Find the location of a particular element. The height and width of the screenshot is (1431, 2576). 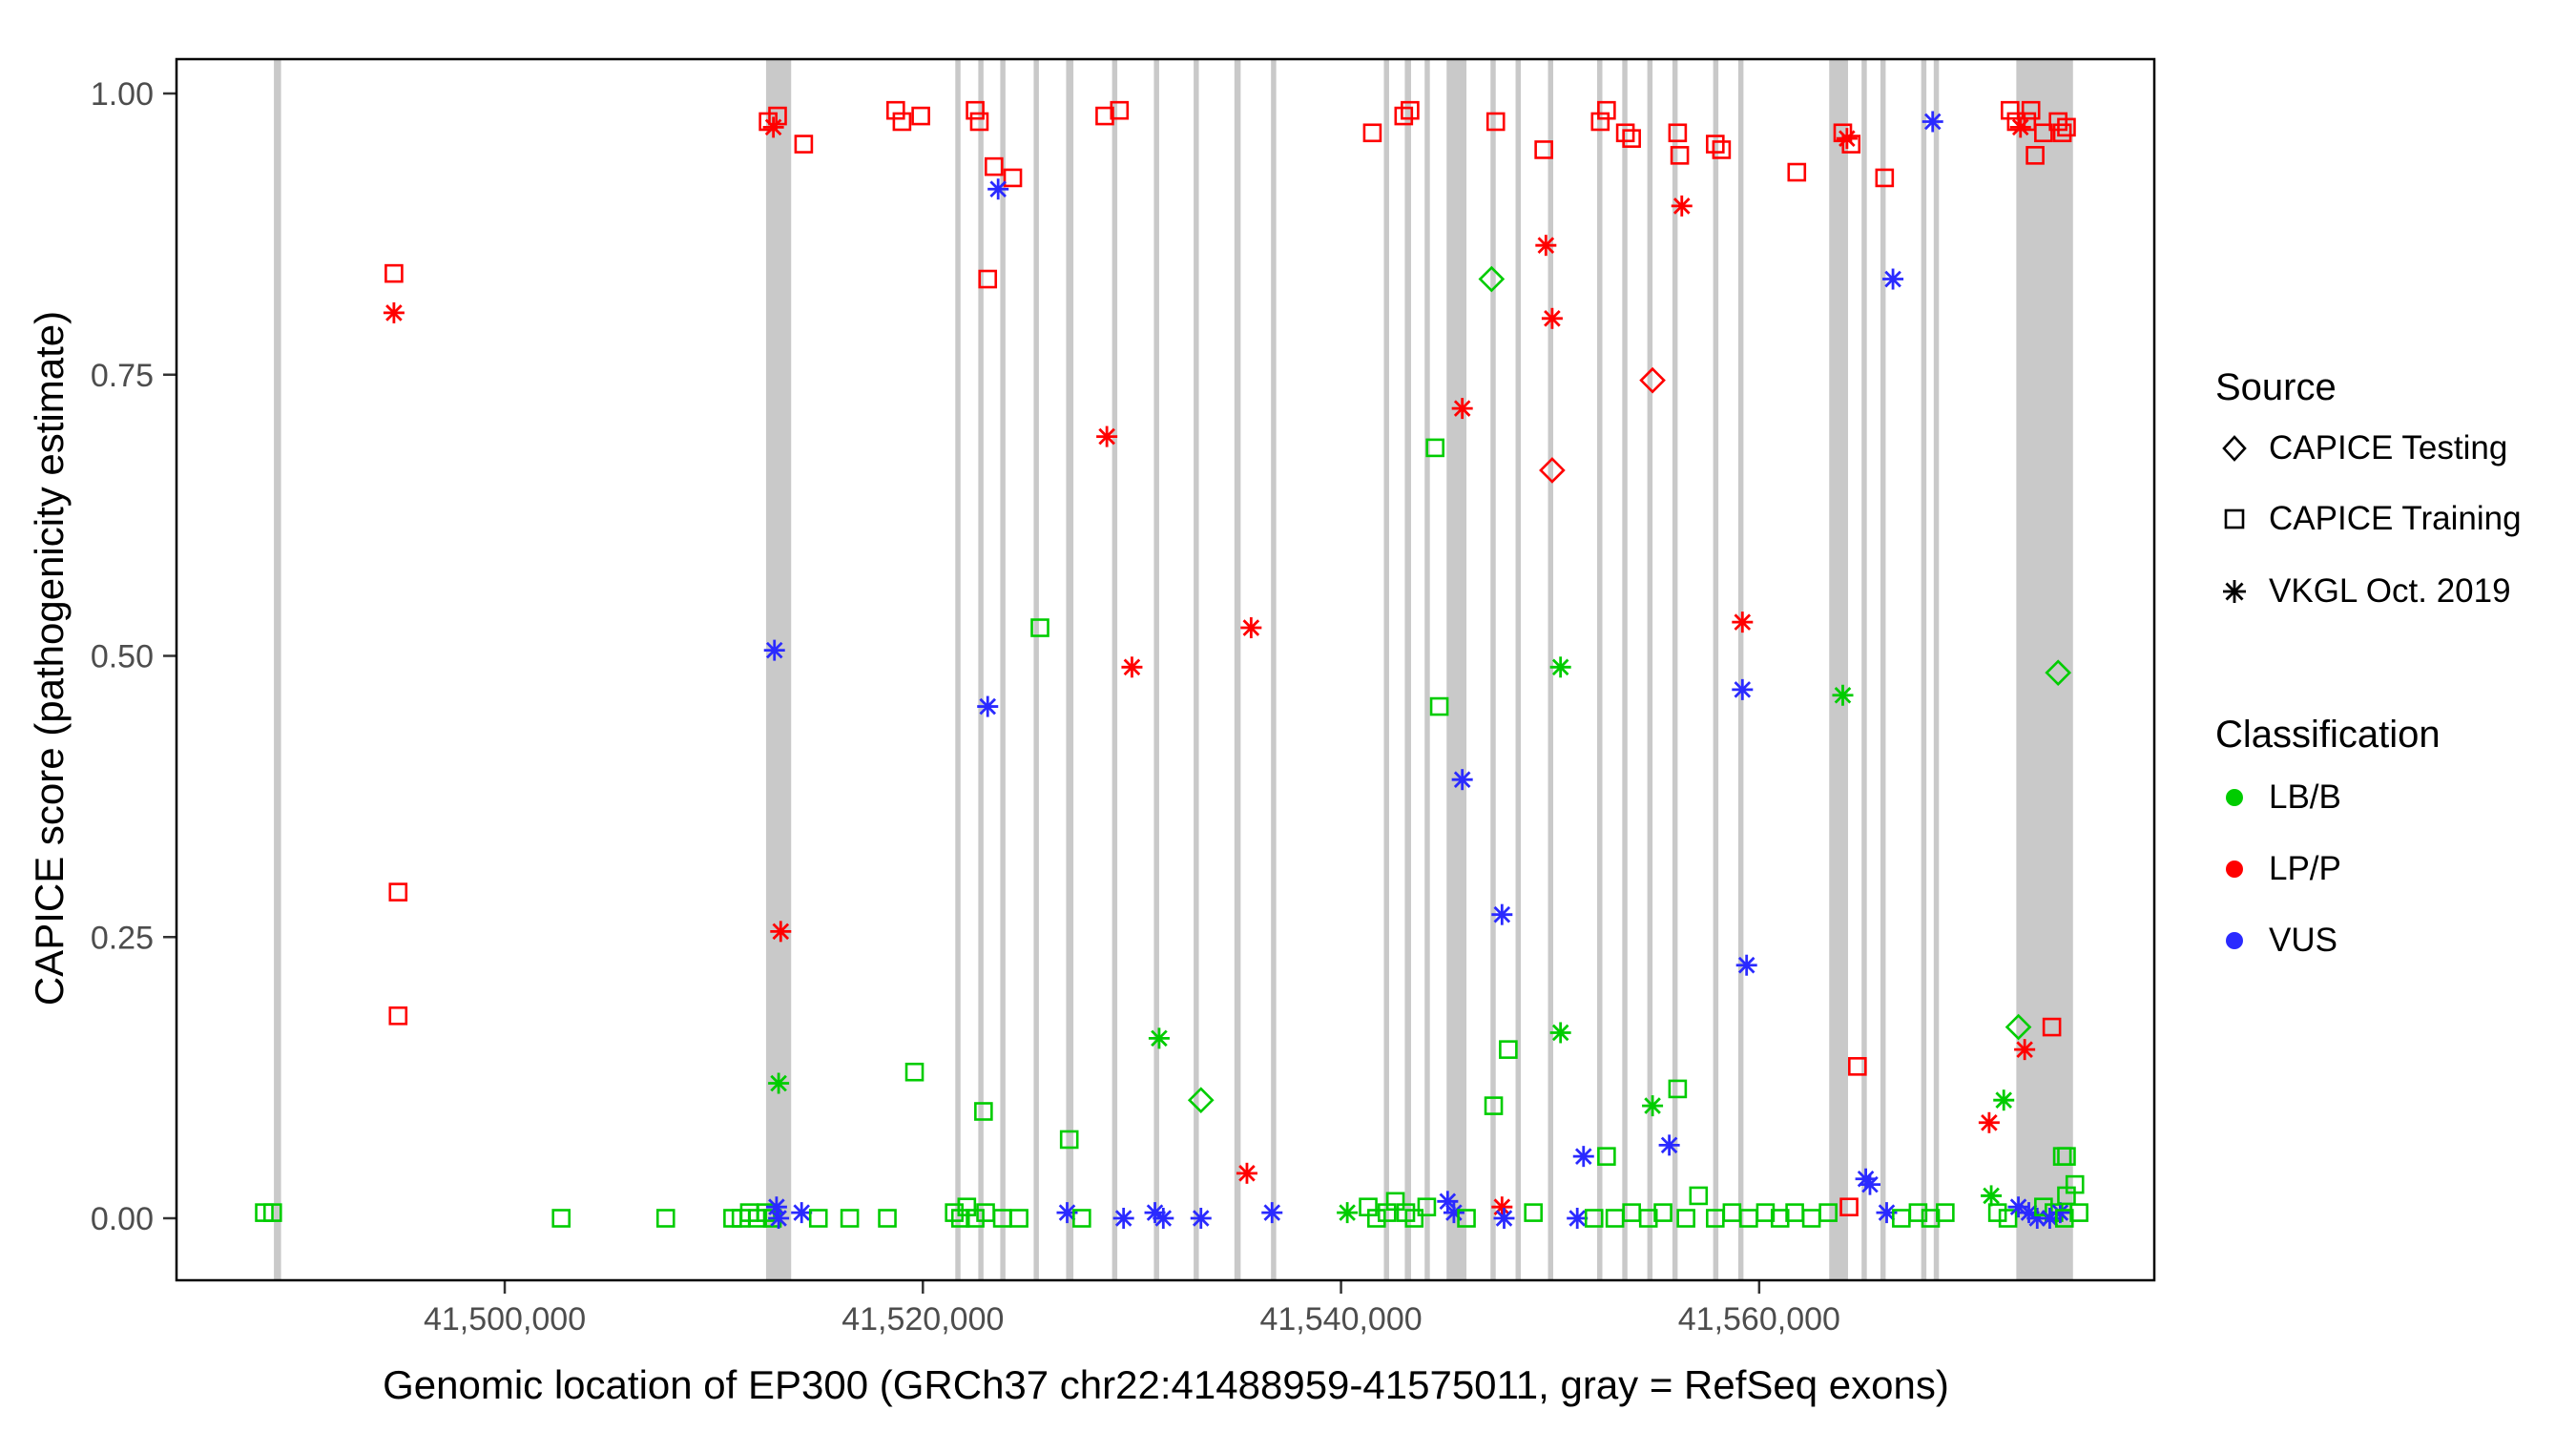

legend-item-capice-training: CAPICE Training is located at coordinates (2368, 519).